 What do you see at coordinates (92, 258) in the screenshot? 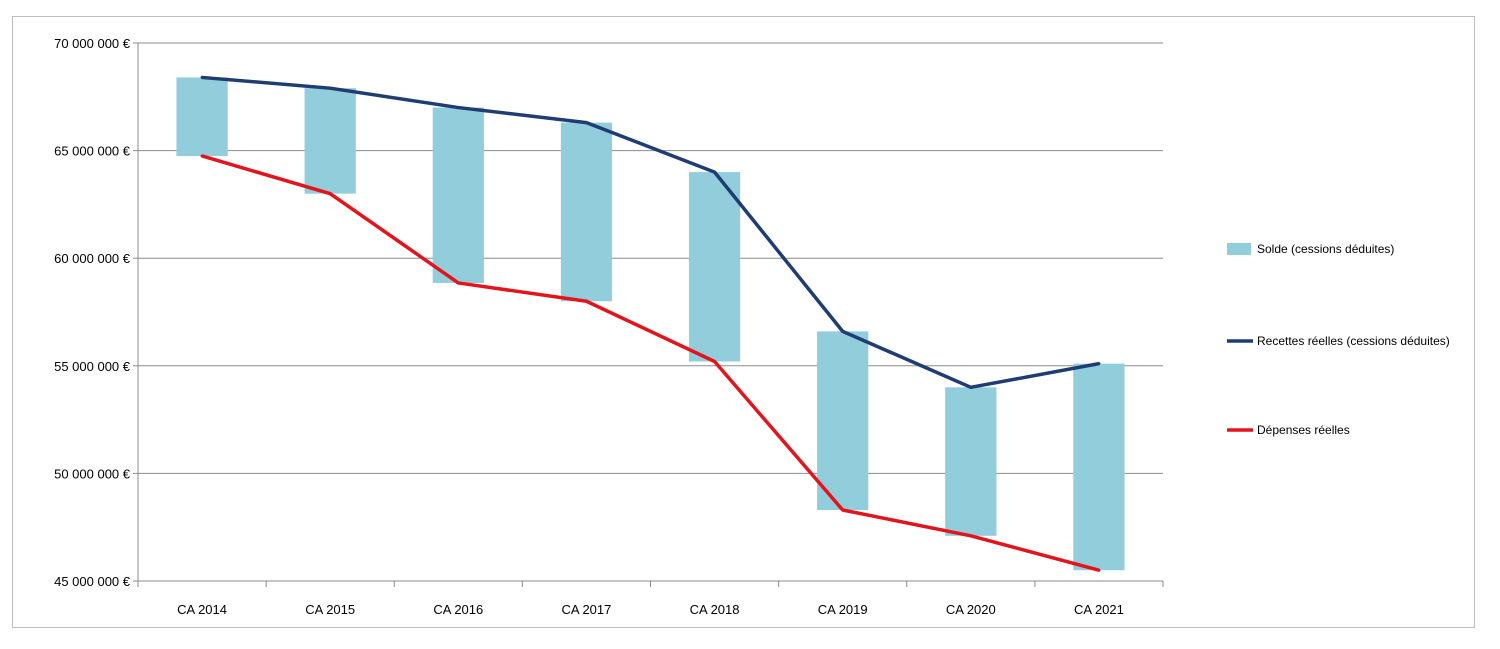
I see `y-tick-label: 60 000 000 €` at bounding box center [92, 258].